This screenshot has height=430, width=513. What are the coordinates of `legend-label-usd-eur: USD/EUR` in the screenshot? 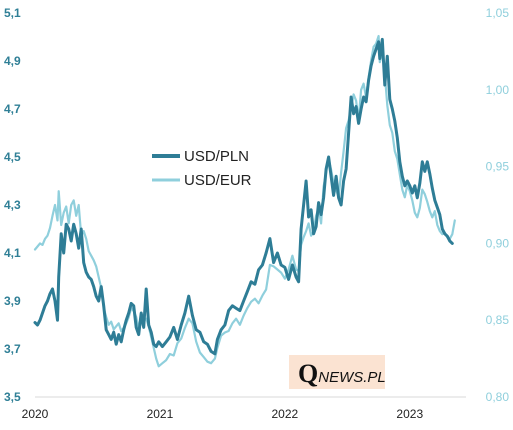 It's located at (218, 180).